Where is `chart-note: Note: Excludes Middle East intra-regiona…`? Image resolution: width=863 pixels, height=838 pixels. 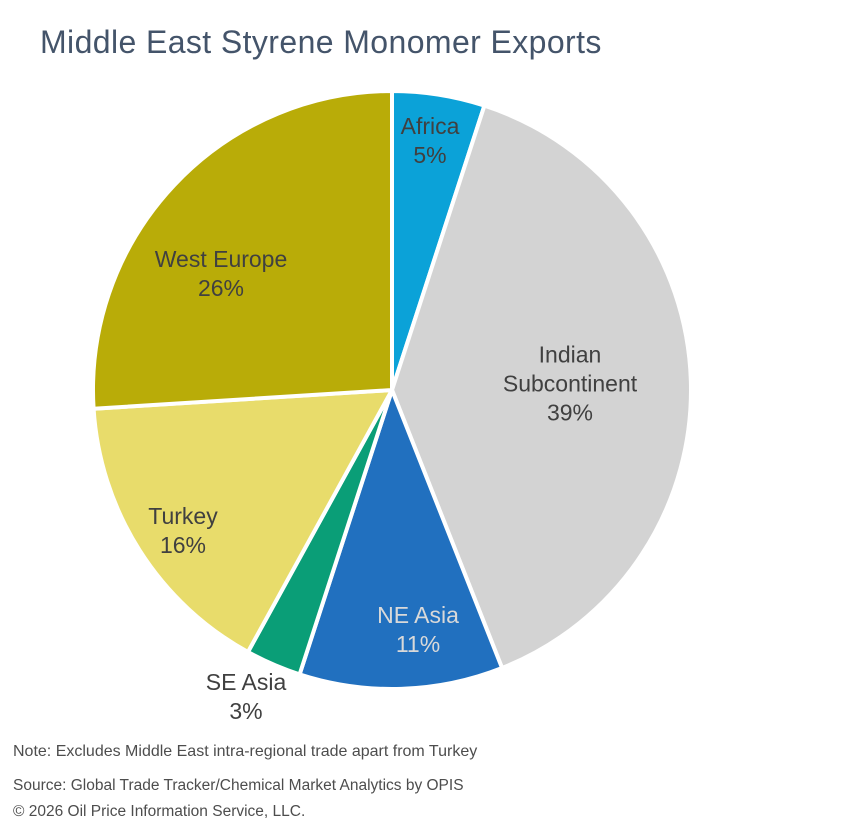 chart-note: Note: Excludes Middle East intra-regiona… is located at coordinates (245, 751).